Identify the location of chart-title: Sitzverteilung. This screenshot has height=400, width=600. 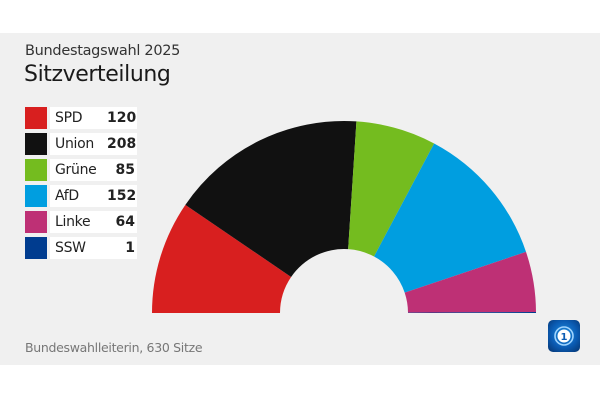
(97, 74).